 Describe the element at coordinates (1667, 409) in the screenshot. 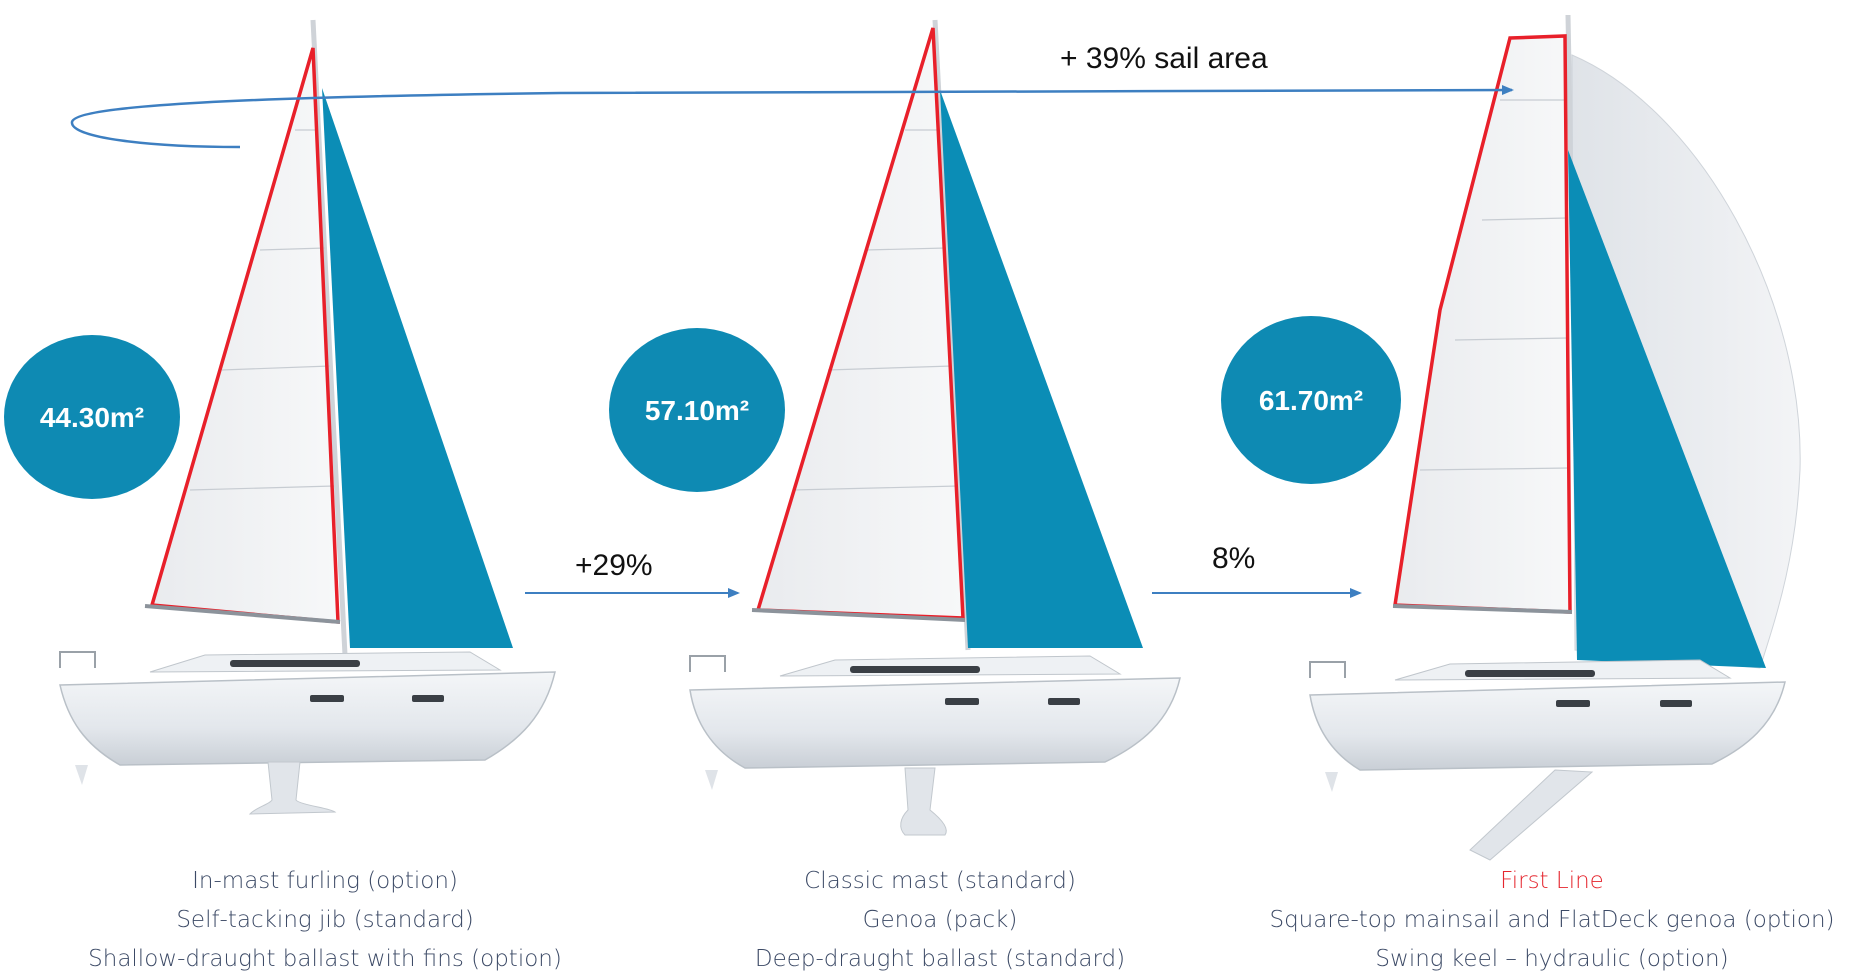

I see `genoa` at that location.